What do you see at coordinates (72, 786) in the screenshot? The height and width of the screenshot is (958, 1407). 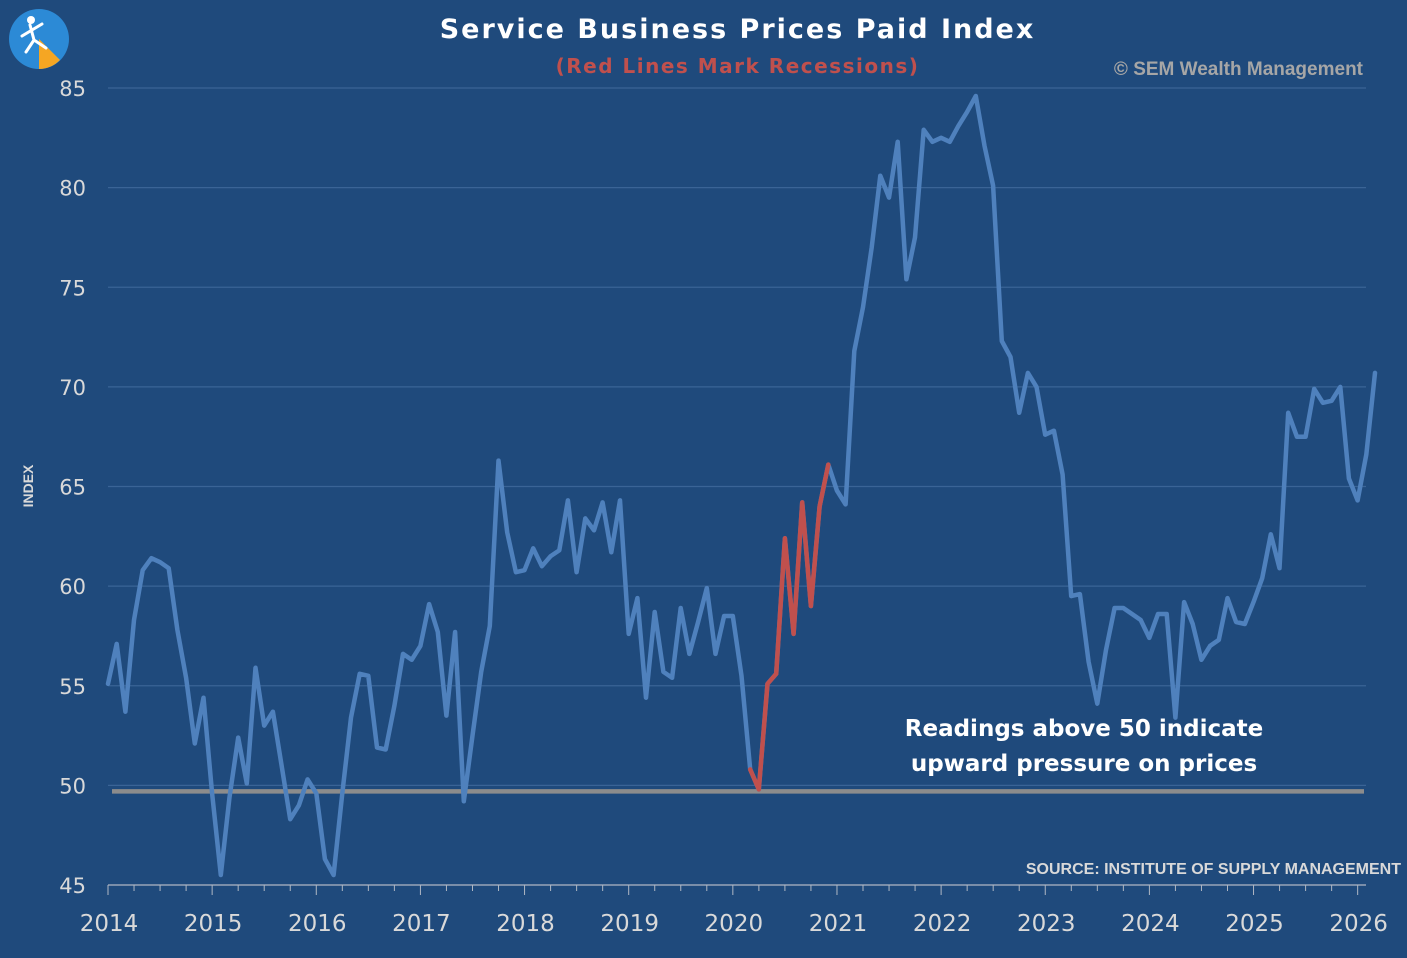 I see `y-tick-label: 50` at bounding box center [72, 786].